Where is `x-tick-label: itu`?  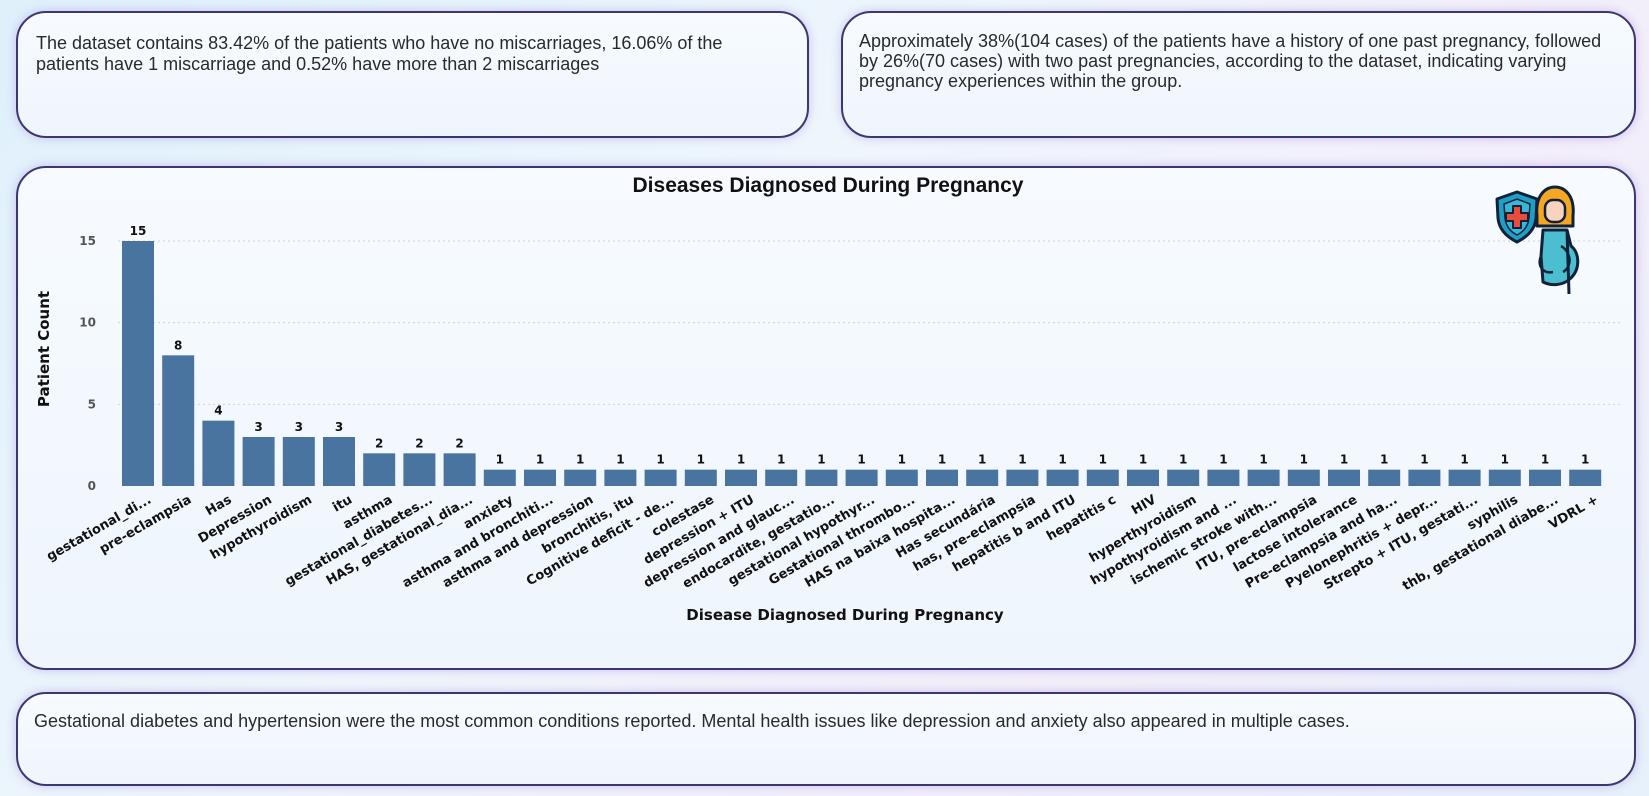 x-tick-label: itu is located at coordinates (342, 503).